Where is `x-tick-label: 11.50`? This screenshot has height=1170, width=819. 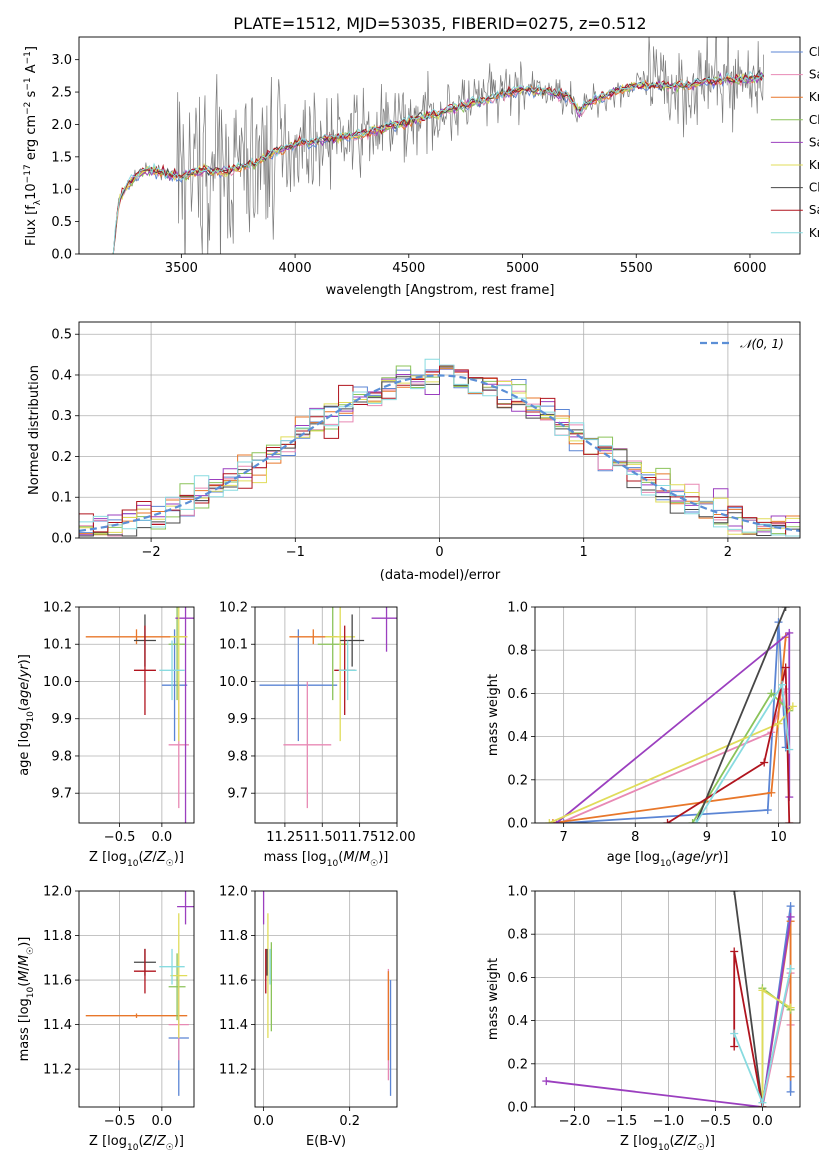 x-tick-label: 11.50 is located at coordinates (322, 837).